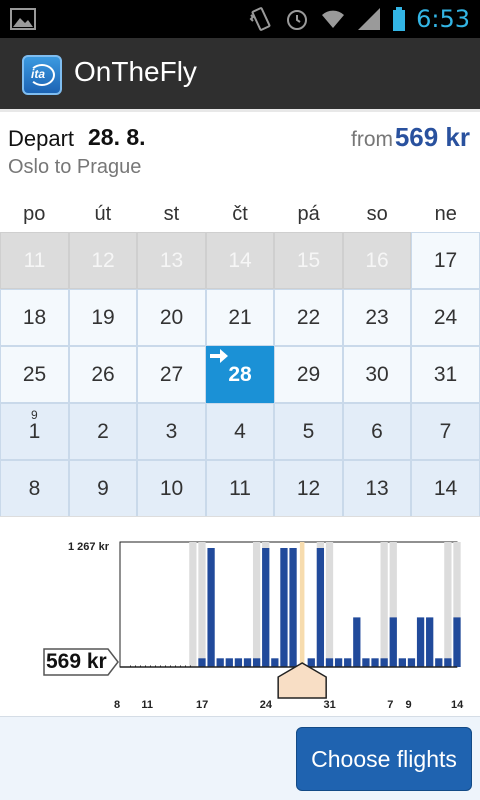 The image size is (480, 800). I want to click on arrow-right-icon, so click(219, 356).